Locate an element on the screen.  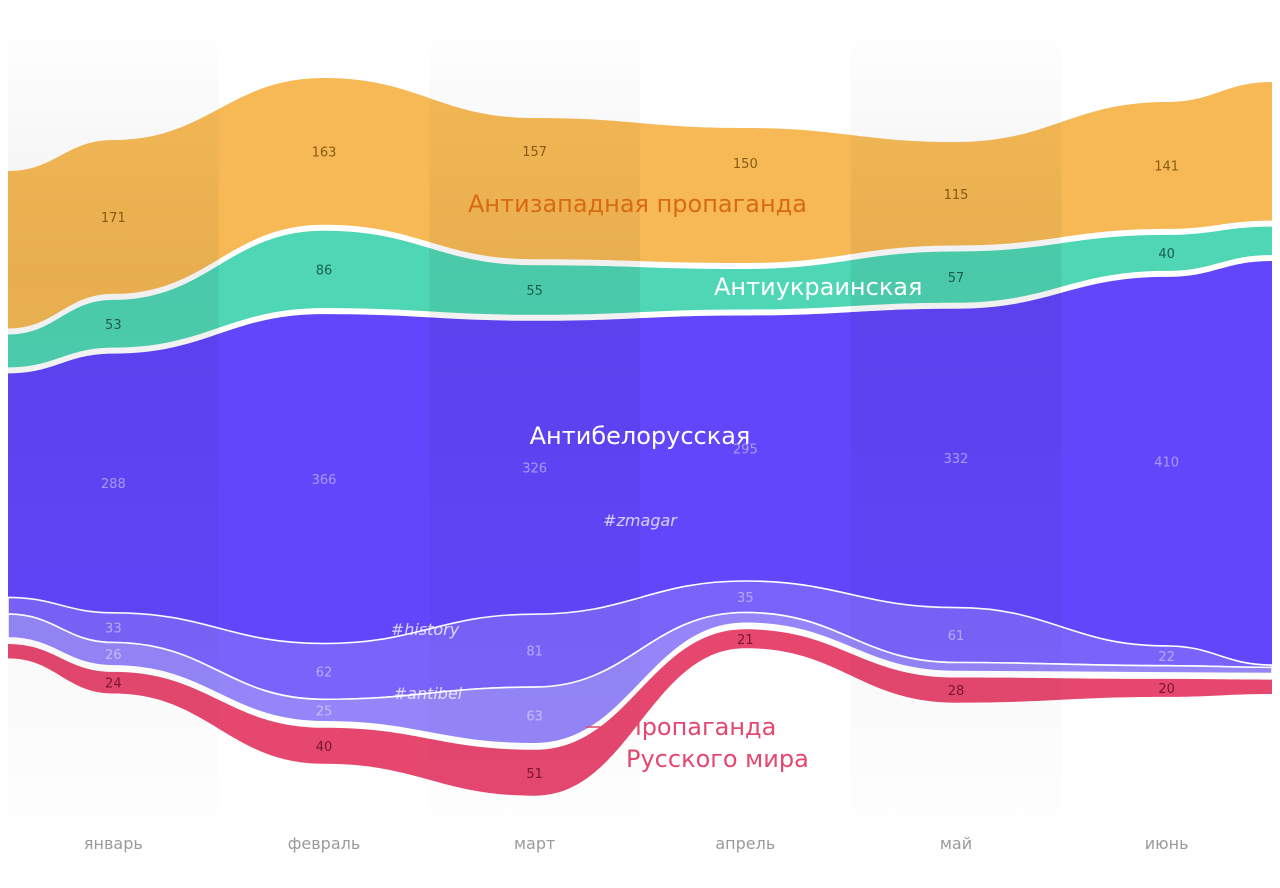
series-label-antiukrainian: Антиукраинская is located at coordinates (818, 287).